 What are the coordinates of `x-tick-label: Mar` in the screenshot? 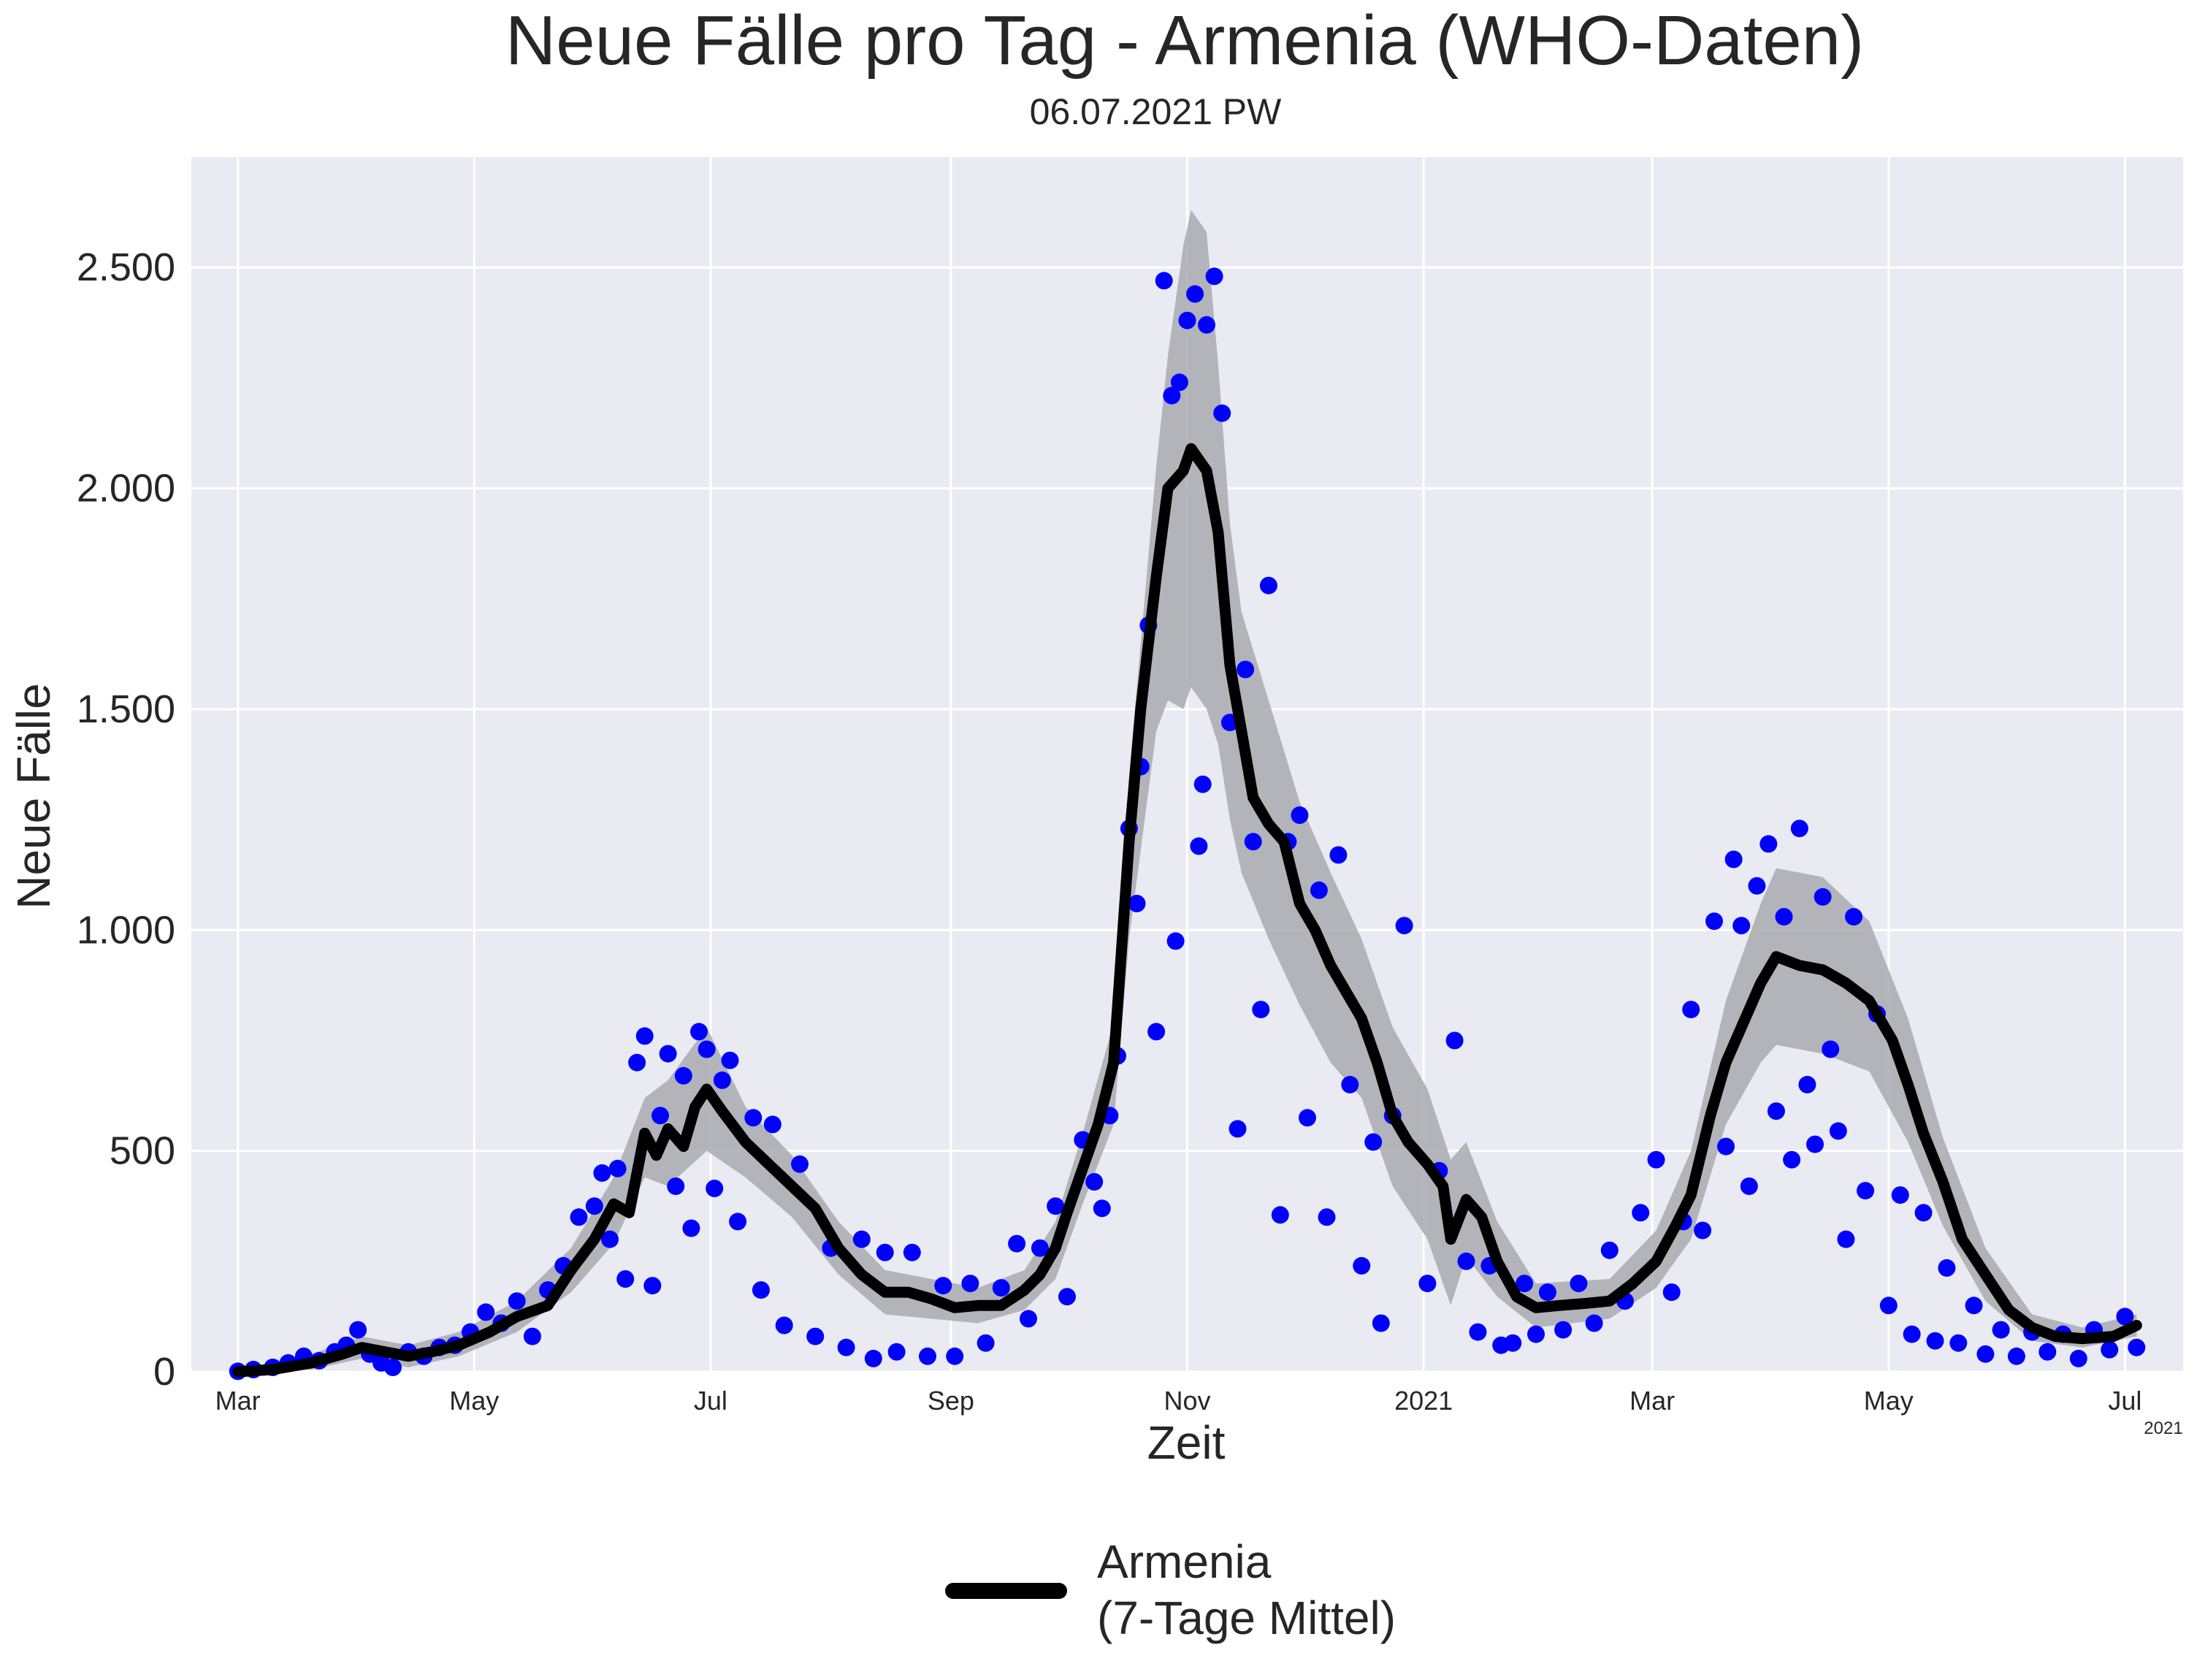 It's located at (1652, 1401).